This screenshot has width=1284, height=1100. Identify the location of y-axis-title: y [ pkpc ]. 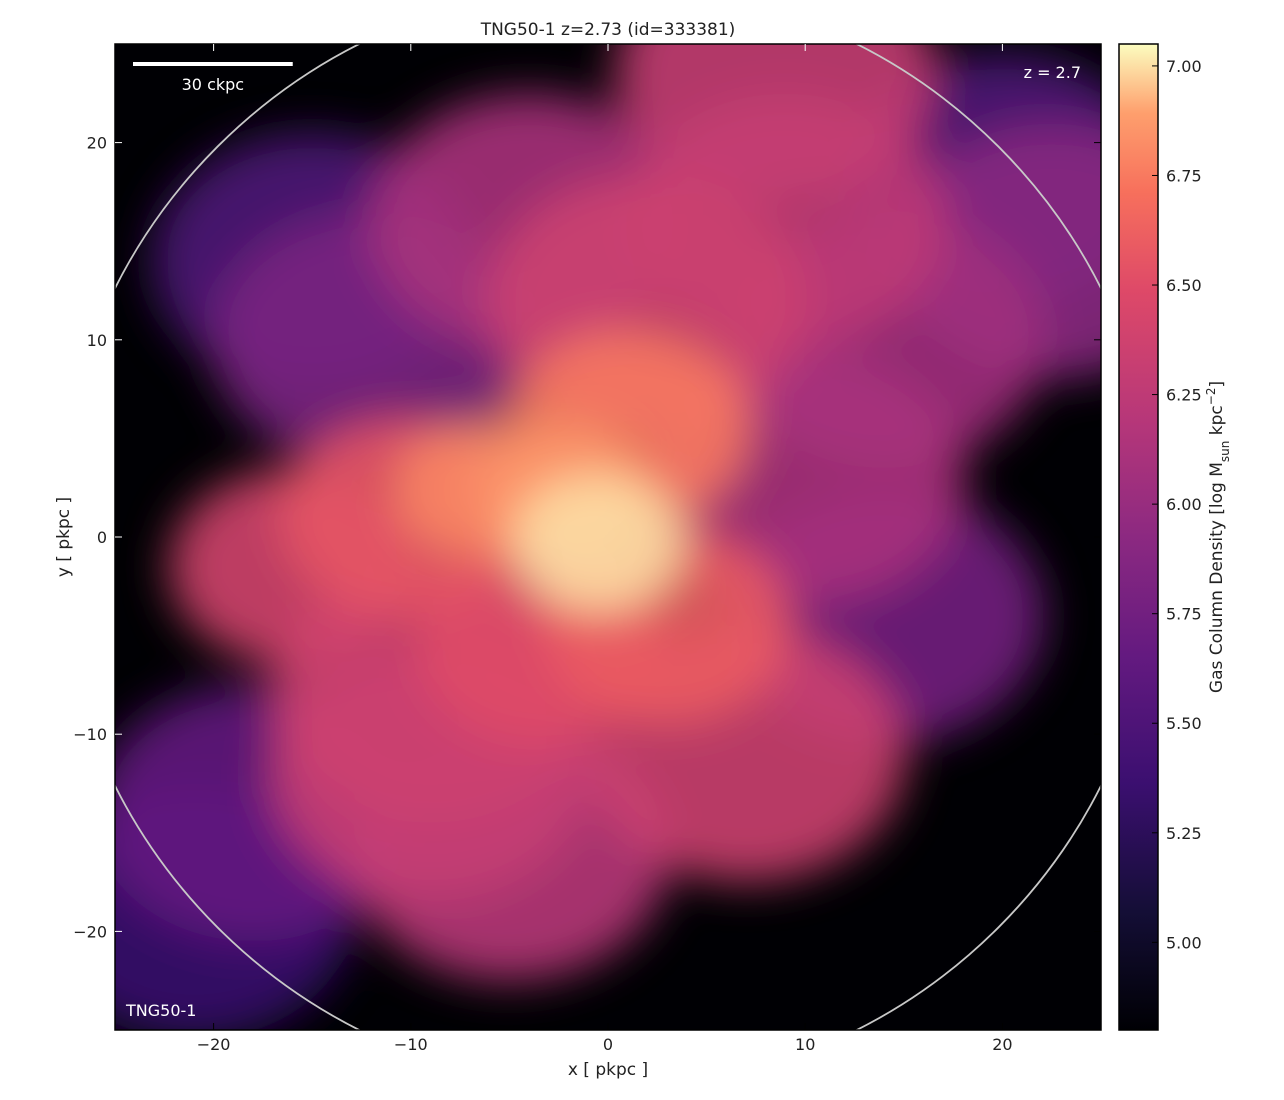
(64, 537).